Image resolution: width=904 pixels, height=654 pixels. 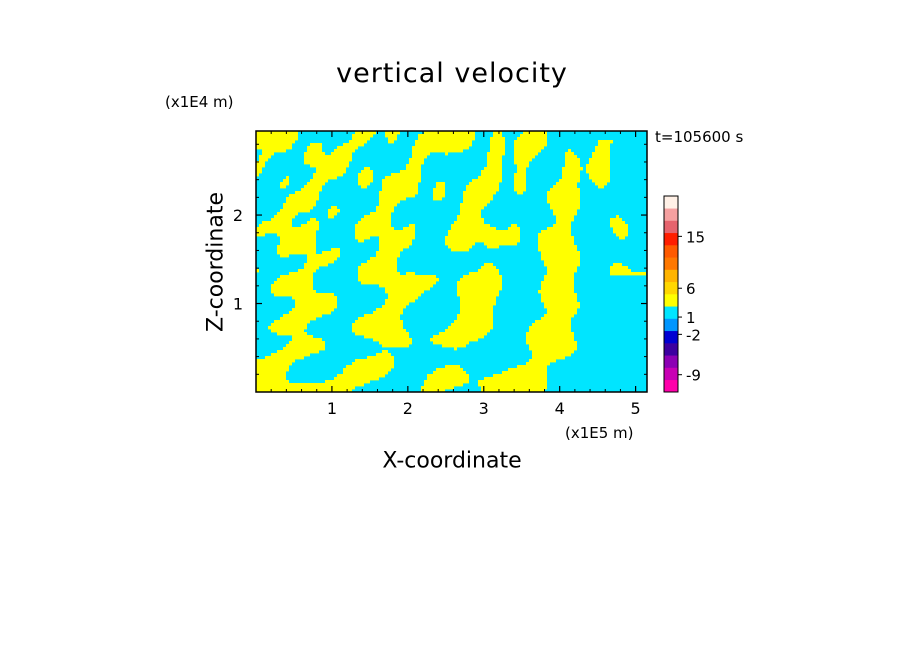 What do you see at coordinates (332, 408) in the screenshot?
I see `x-tick-label: 1` at bounding box center [332, 408].